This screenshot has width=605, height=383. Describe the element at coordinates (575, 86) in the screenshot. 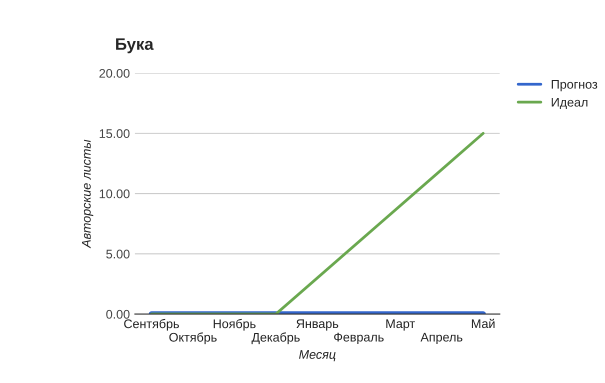

I see `legend-label: Прогноз` at that location.